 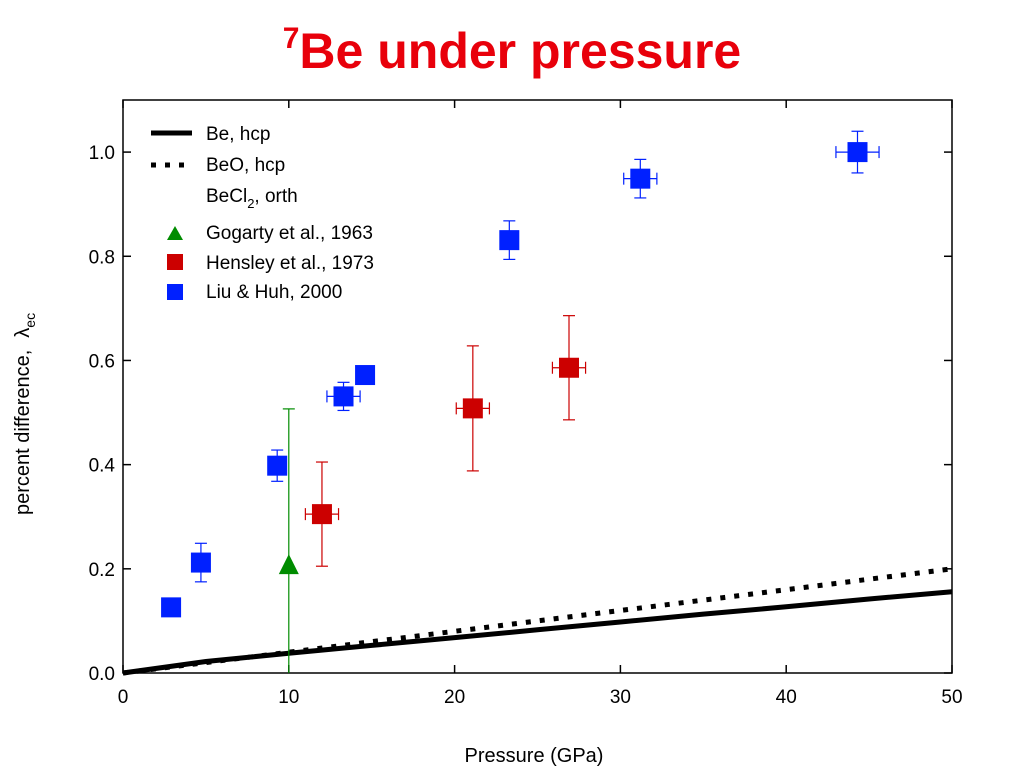 What do you see at coordinates (238, 134) in the screenshot?
I see `legend-label-be-hcp: Be, hcp` at bounding box center [238, 134].